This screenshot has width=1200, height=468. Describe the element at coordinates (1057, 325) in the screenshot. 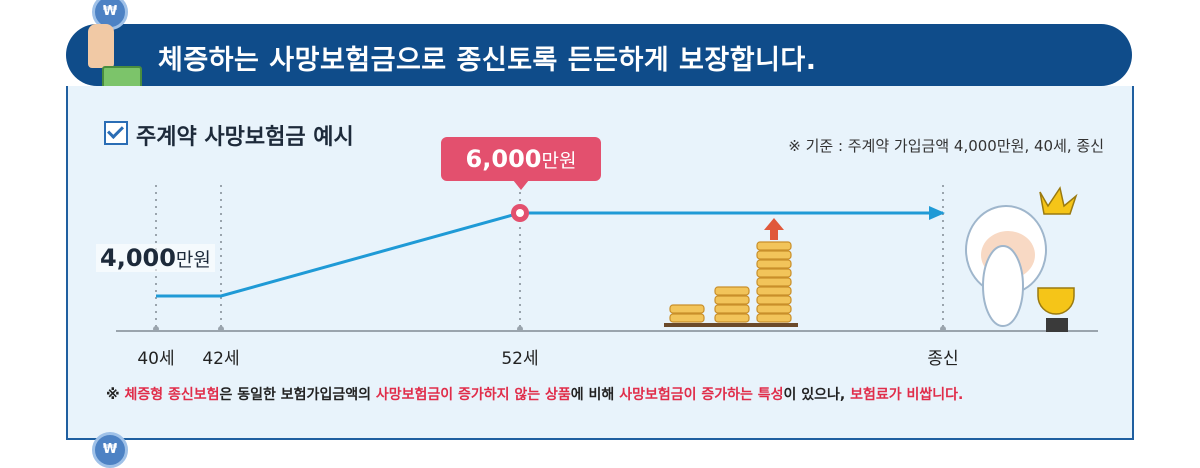

I see `trophy-base` at that location.